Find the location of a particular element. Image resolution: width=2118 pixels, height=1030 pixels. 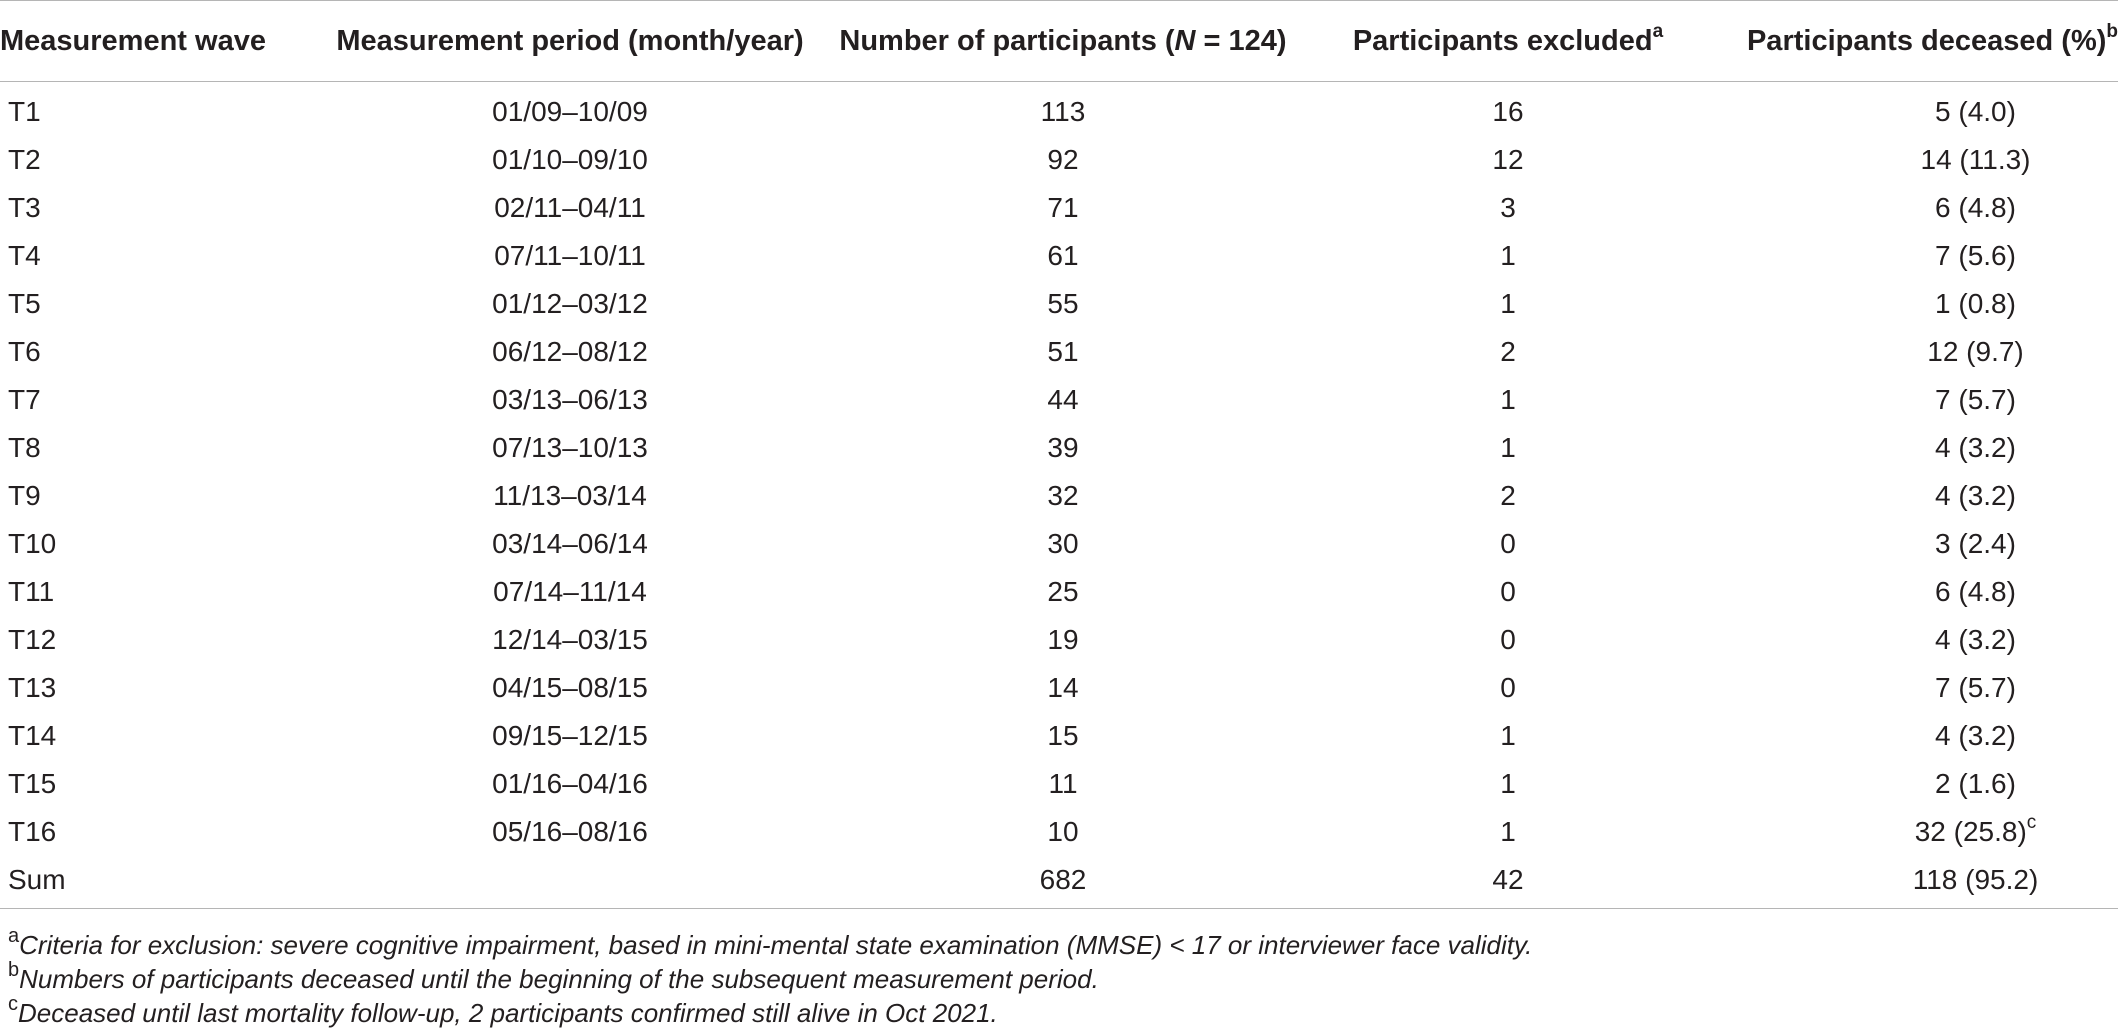

cell-measurement-wave-value: T8 is located at coordinates (24, 447).